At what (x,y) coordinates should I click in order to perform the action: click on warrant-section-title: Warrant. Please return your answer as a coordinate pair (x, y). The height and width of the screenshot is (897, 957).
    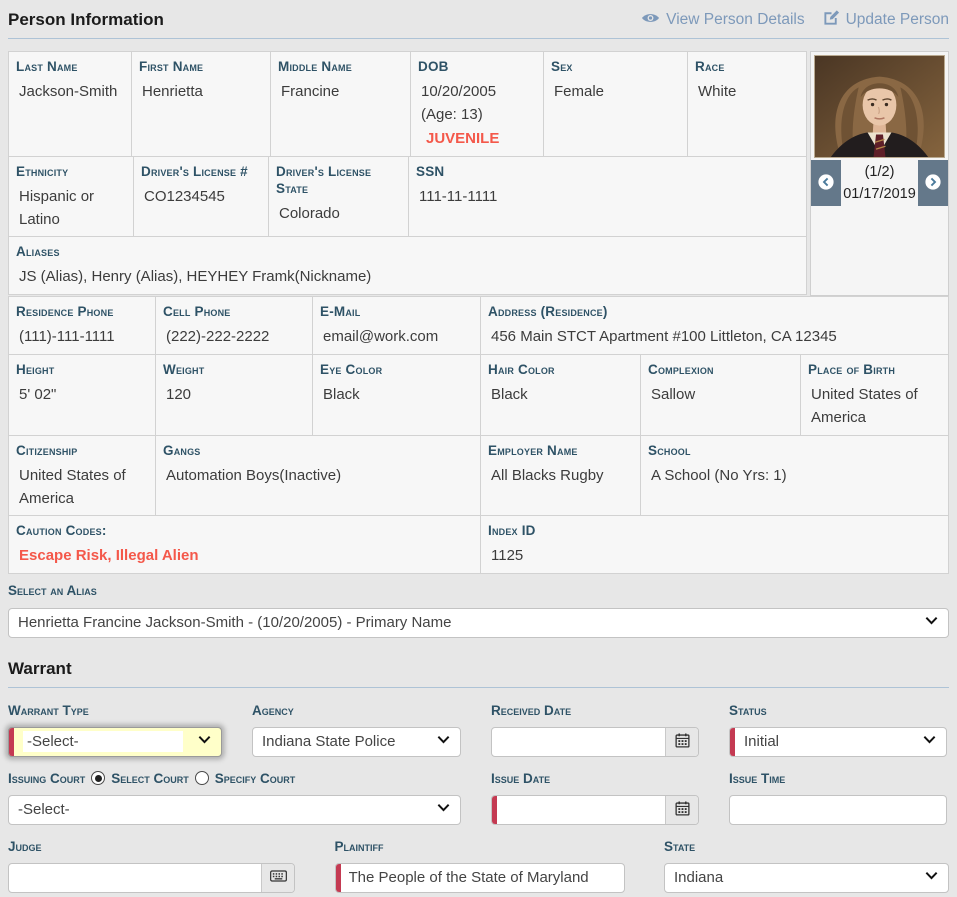
    Looking at the image, I should click on (478, 673).